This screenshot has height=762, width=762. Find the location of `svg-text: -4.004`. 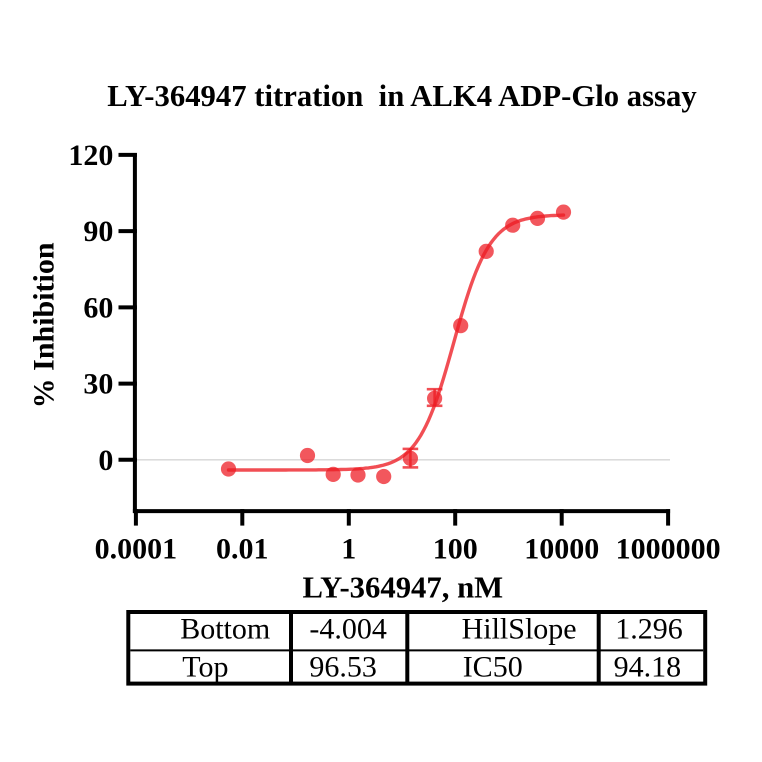

svg-text: -4.004 is located at coordinates (348, 629).